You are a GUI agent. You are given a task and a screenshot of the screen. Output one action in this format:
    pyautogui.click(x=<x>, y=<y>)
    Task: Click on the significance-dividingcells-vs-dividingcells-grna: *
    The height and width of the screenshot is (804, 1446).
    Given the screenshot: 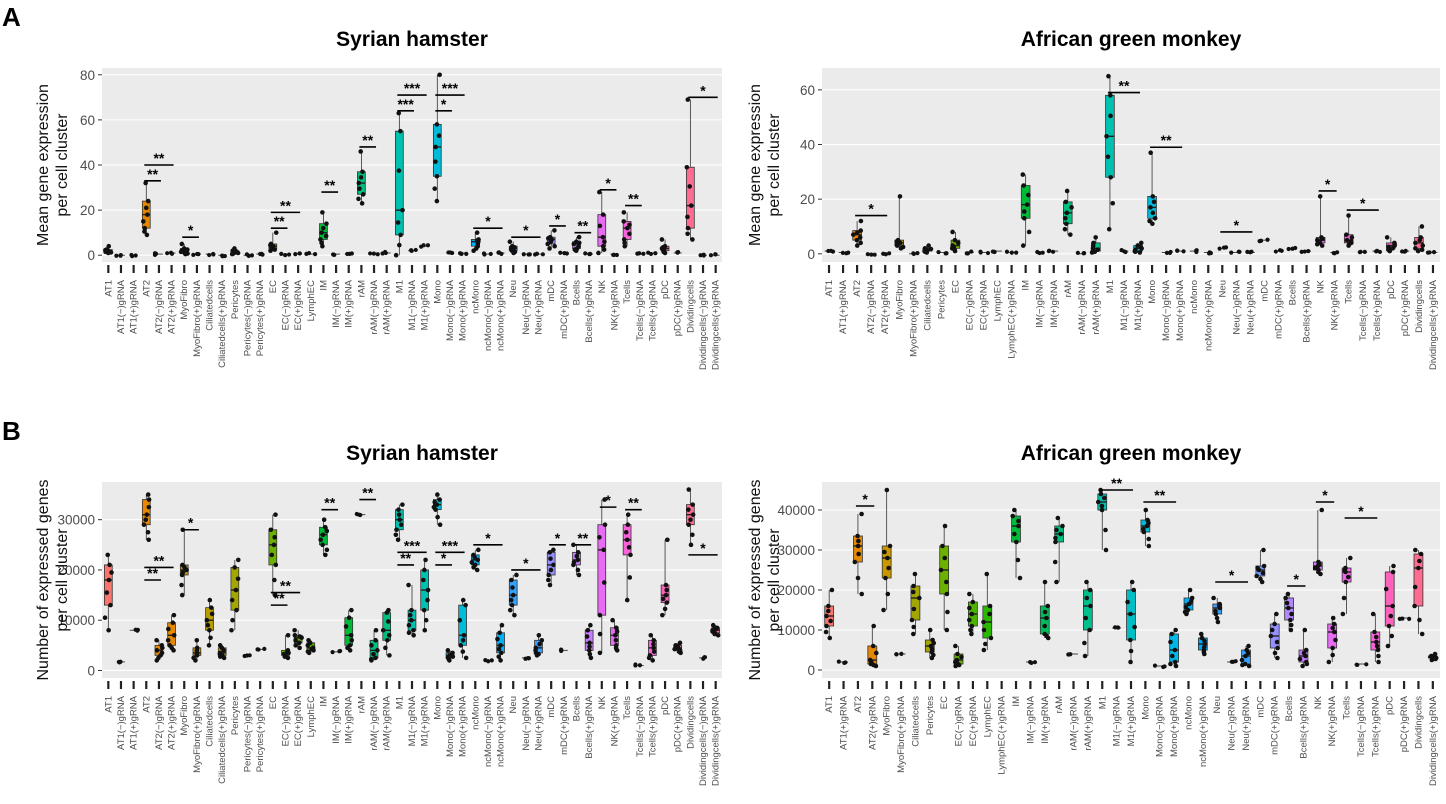 What is the action you would take?
    pyautogui.click(x=703, y=90)
    